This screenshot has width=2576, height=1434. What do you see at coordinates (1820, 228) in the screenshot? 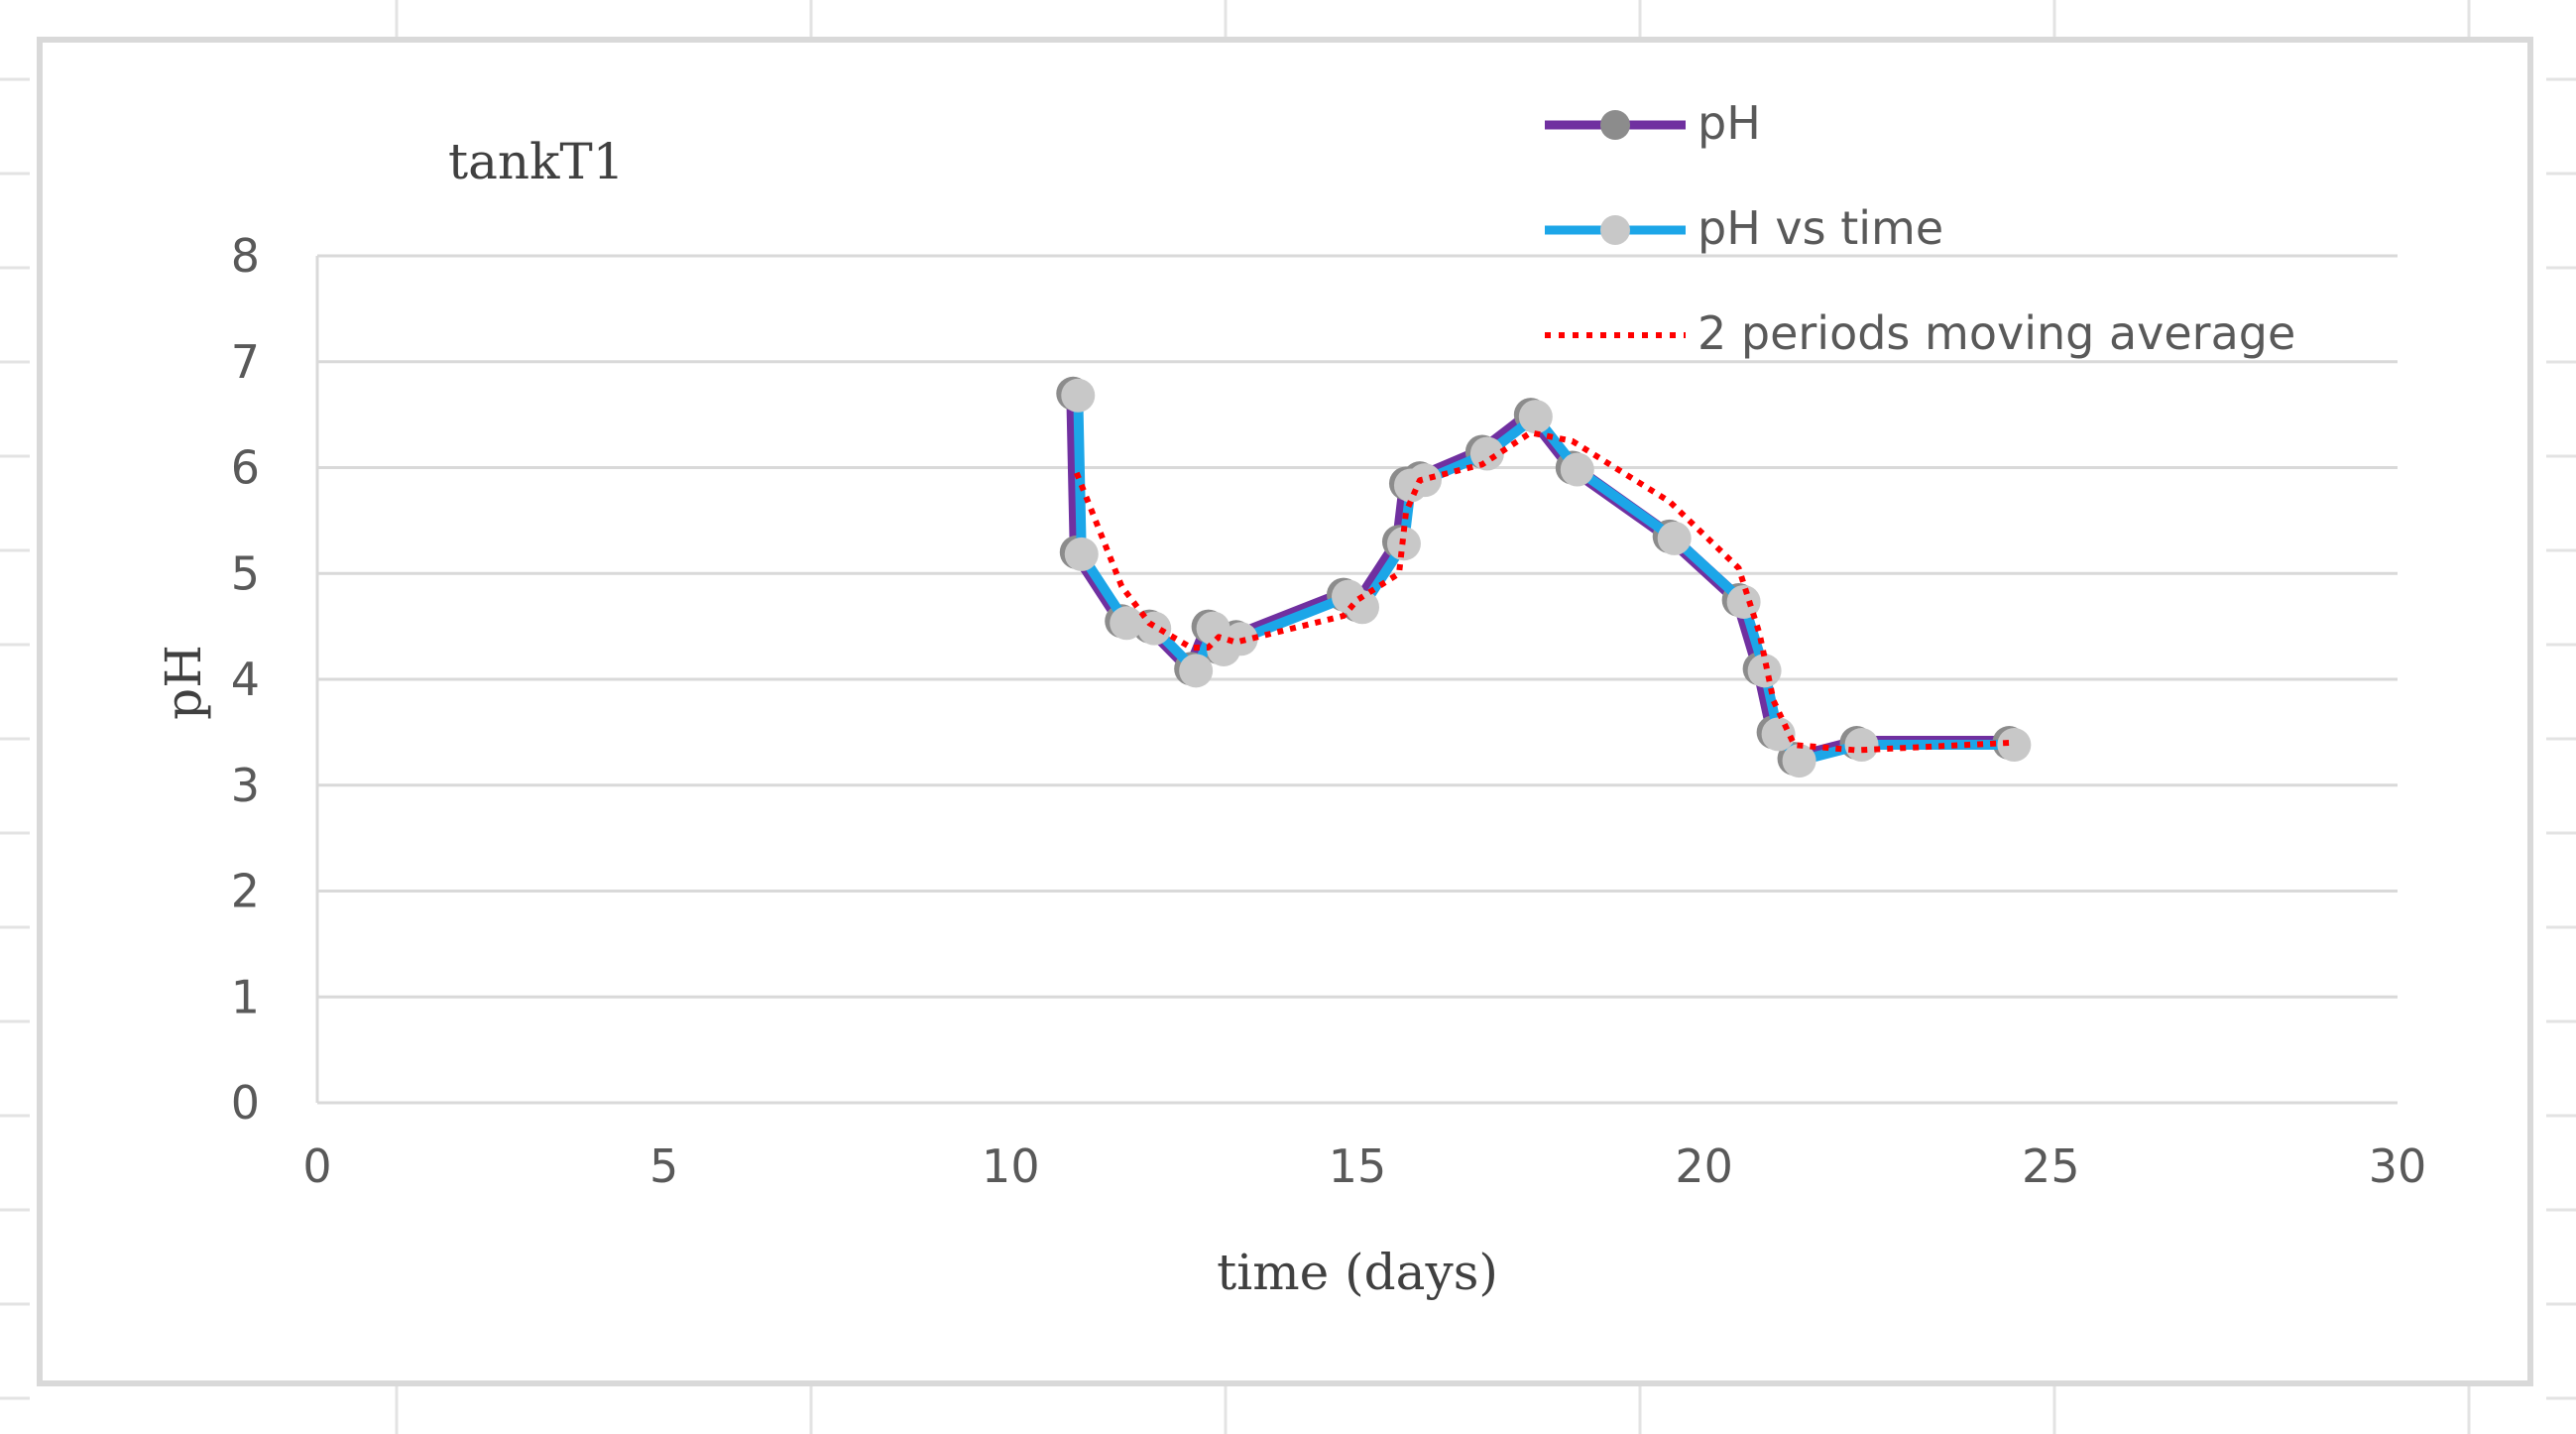
I see `legend-label-ph-vs-time: pH vs time` at bounding box center [1820, 228].